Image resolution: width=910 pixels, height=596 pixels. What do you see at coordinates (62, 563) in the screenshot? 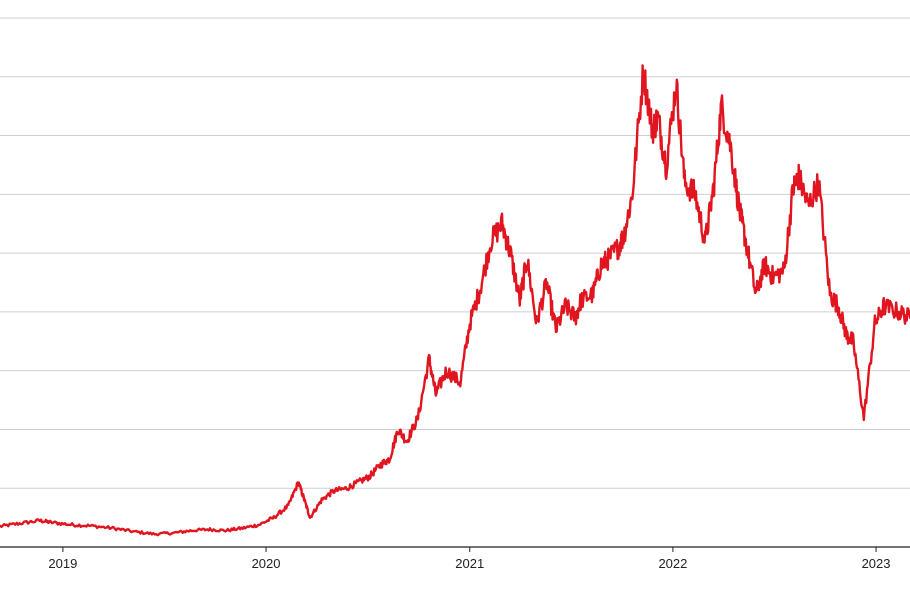
I see `x-tick-label: 2019` at bounding box center [62, 563].